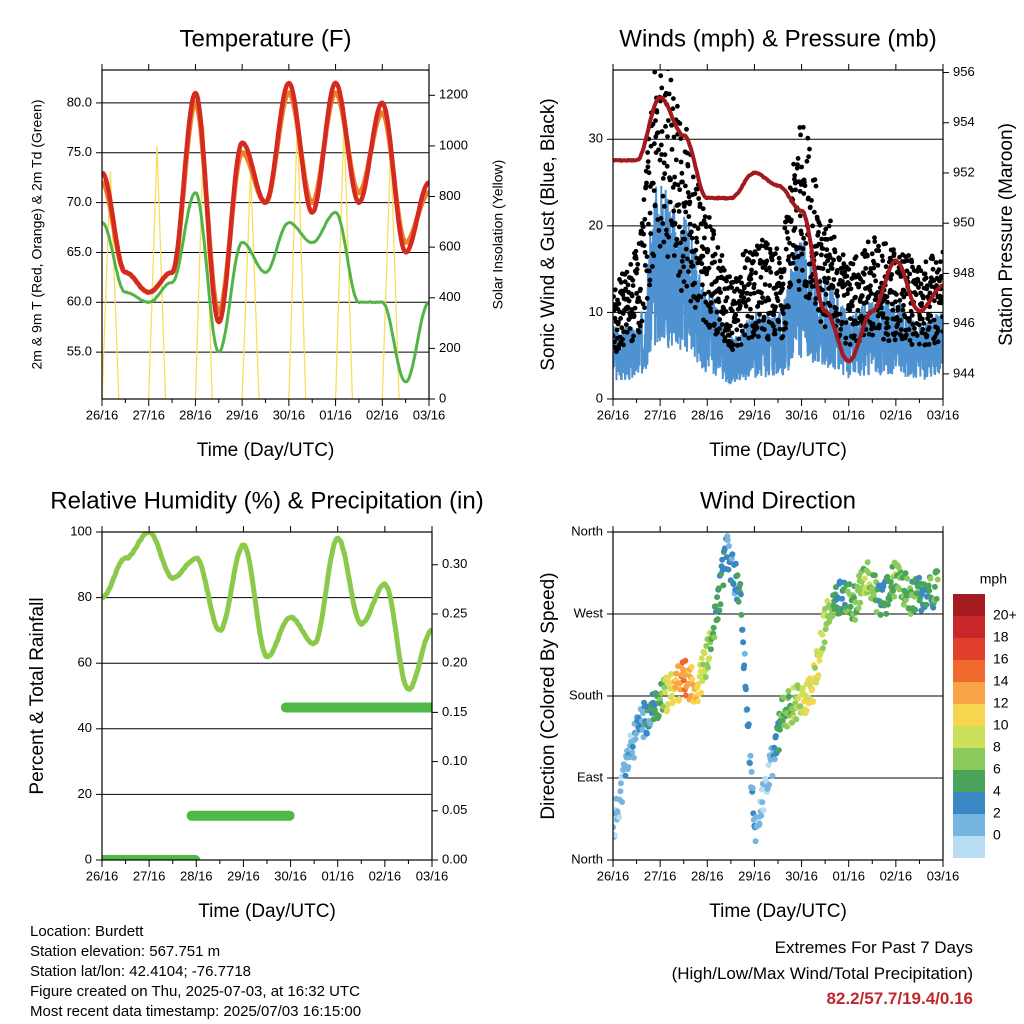  Describe the element at coordinates (964, 272) in the screenshot. I see `y-tick-label-right: 948` at that location.